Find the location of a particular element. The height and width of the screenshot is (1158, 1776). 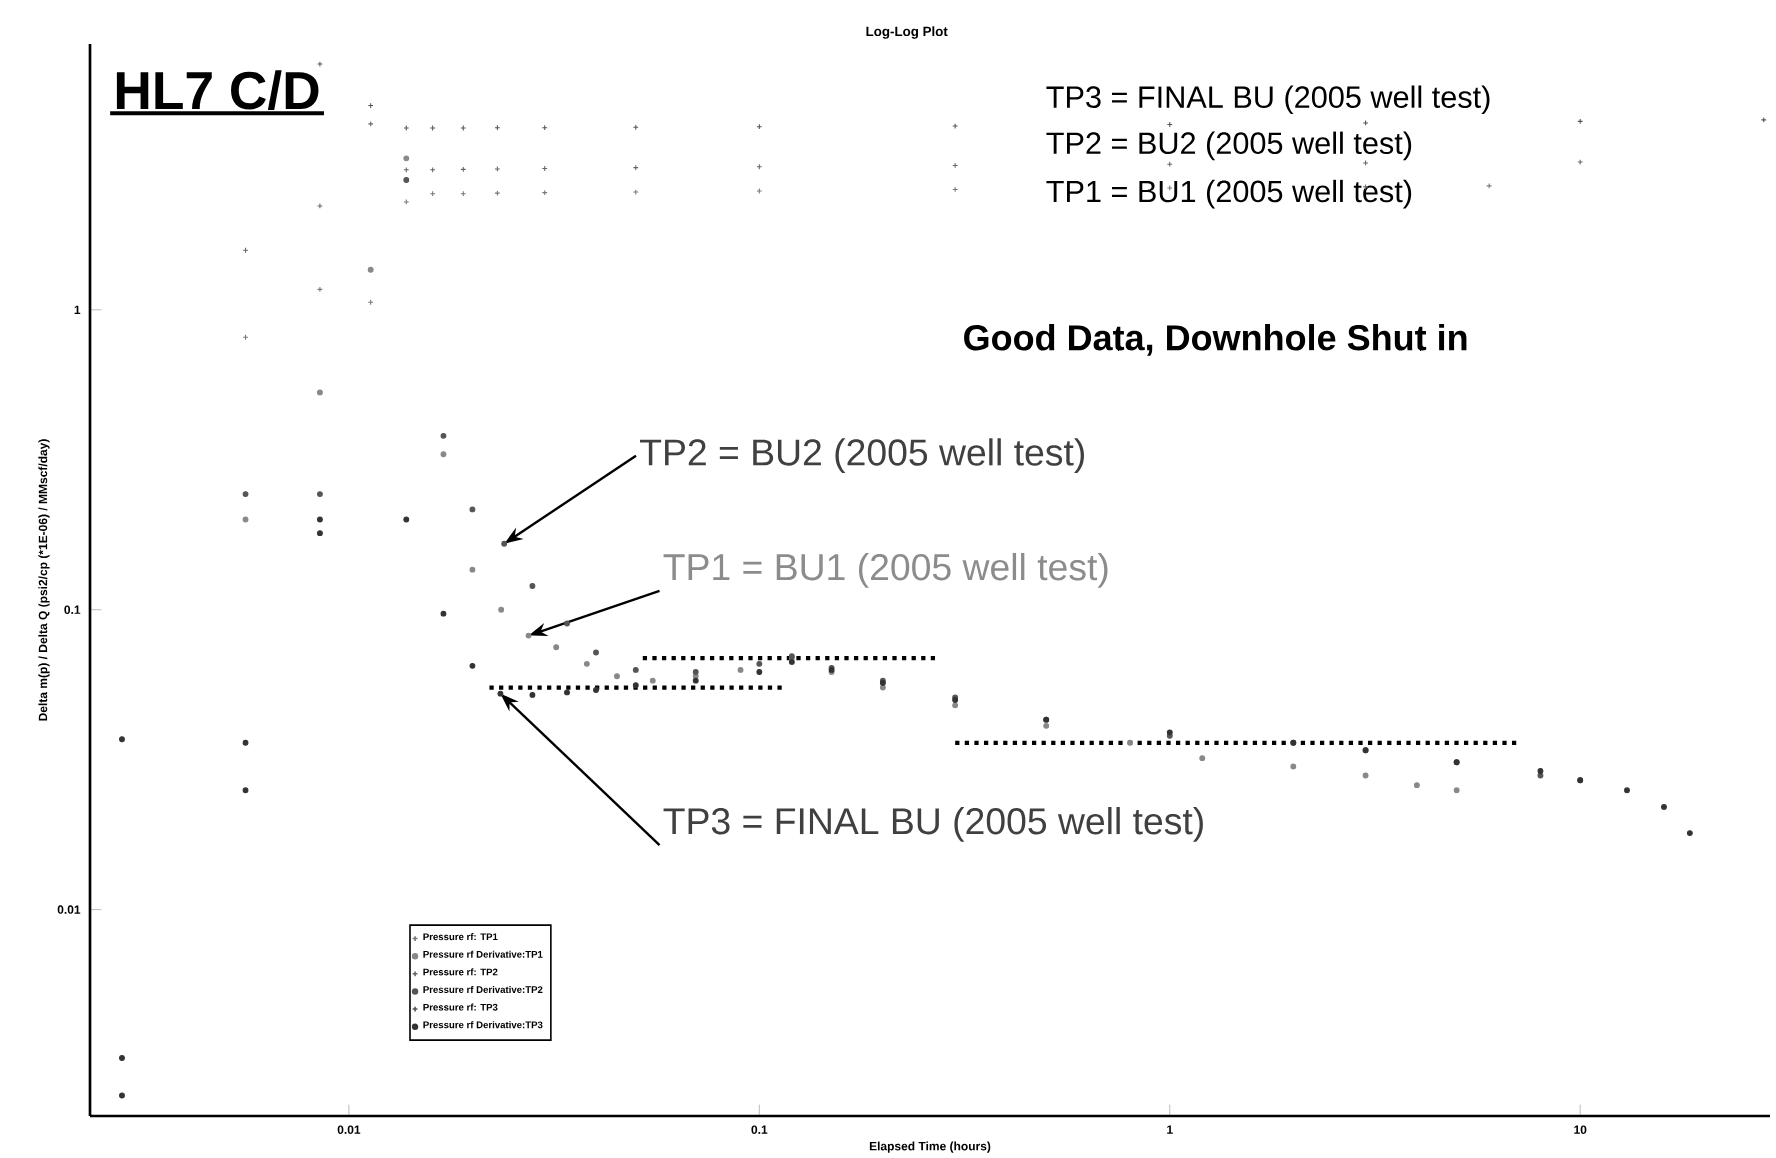

annotation: HL7 C/D is located at coordinates (217, 90).